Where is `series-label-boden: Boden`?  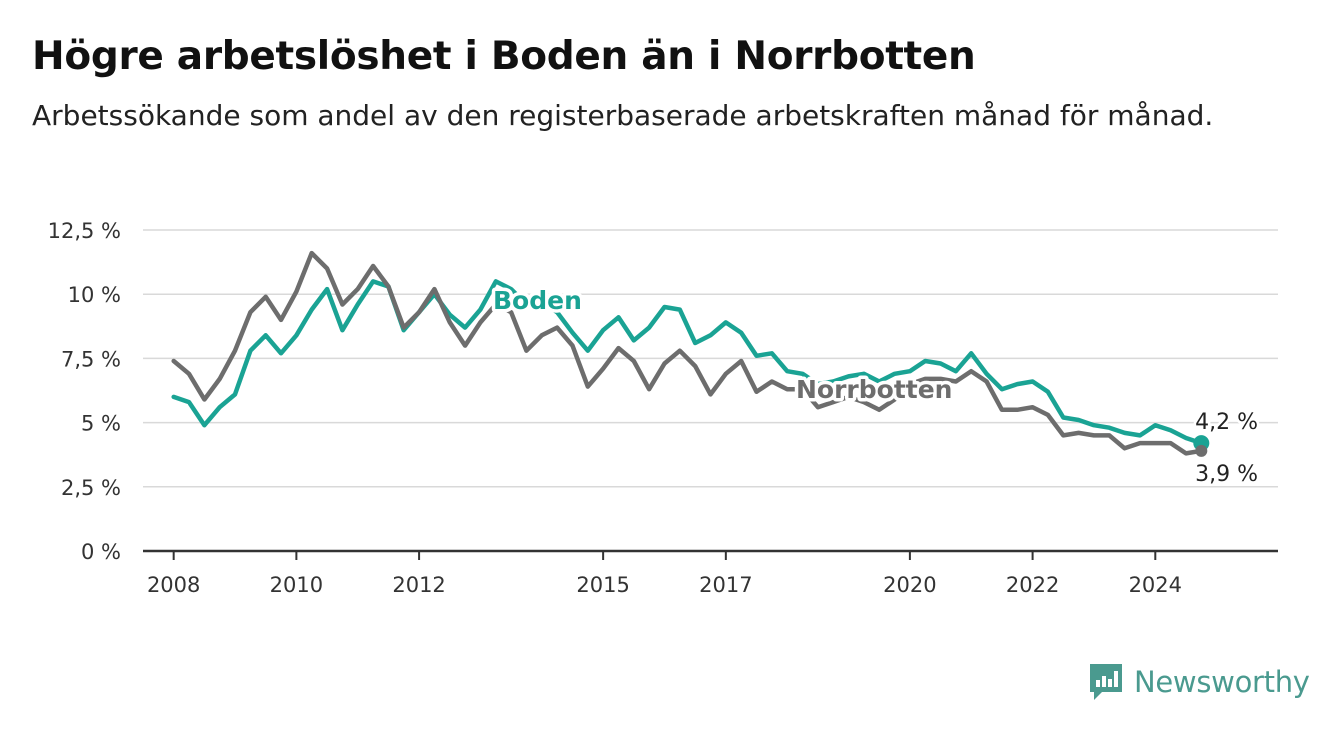
series-label-boden: Boden is located at coordinates (537, 300).